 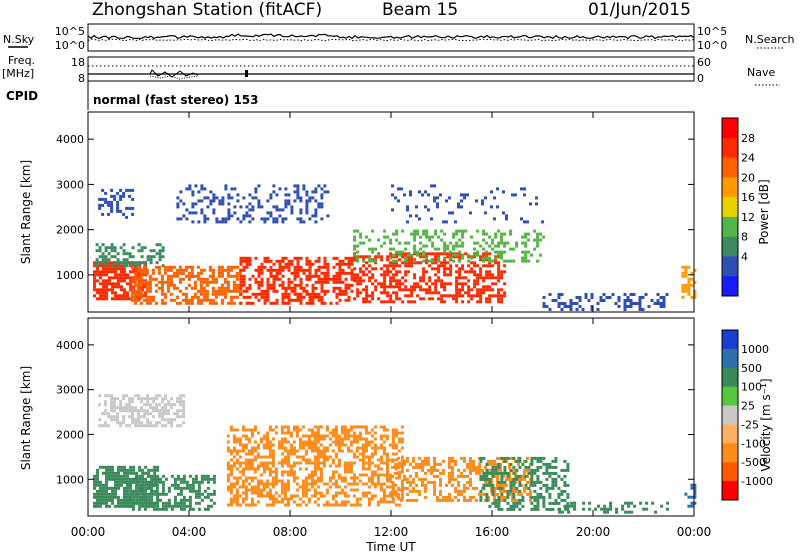 What do you see at coordinates (189, 532) in the screenshot?
I see `x-tick-label: 04:00` at bounding box center [189, 532].